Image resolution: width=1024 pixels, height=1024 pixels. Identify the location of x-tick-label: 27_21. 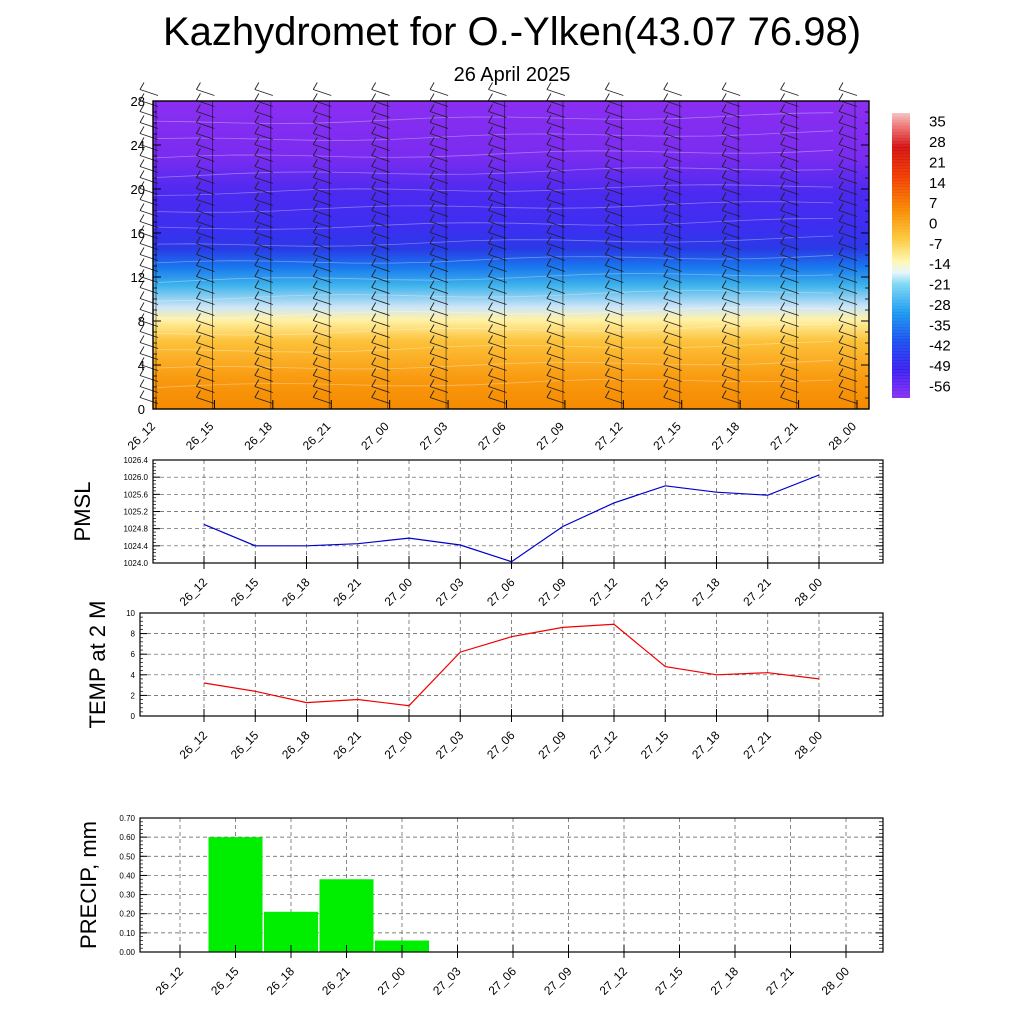
(780, 981).